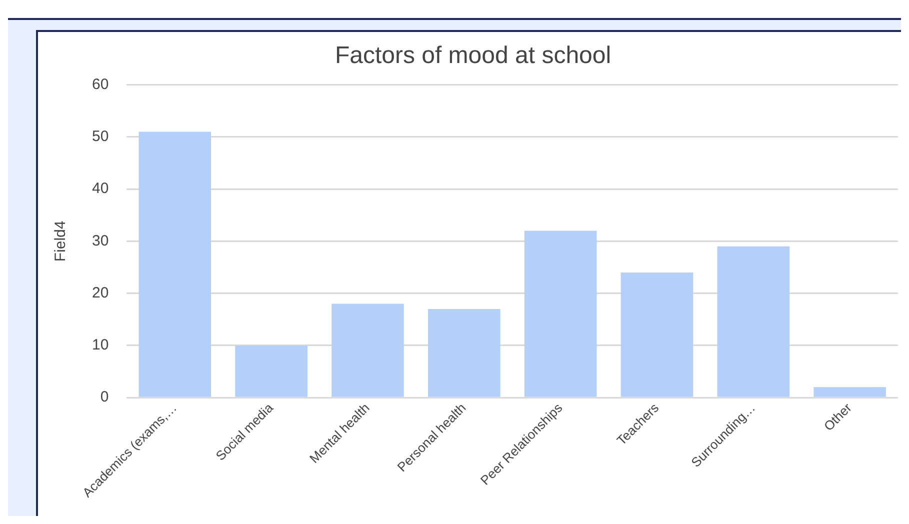  Describe the element at coordinates (473, 56) in the screenshot. I see `chart-title: Factors of mood at school` at that location.